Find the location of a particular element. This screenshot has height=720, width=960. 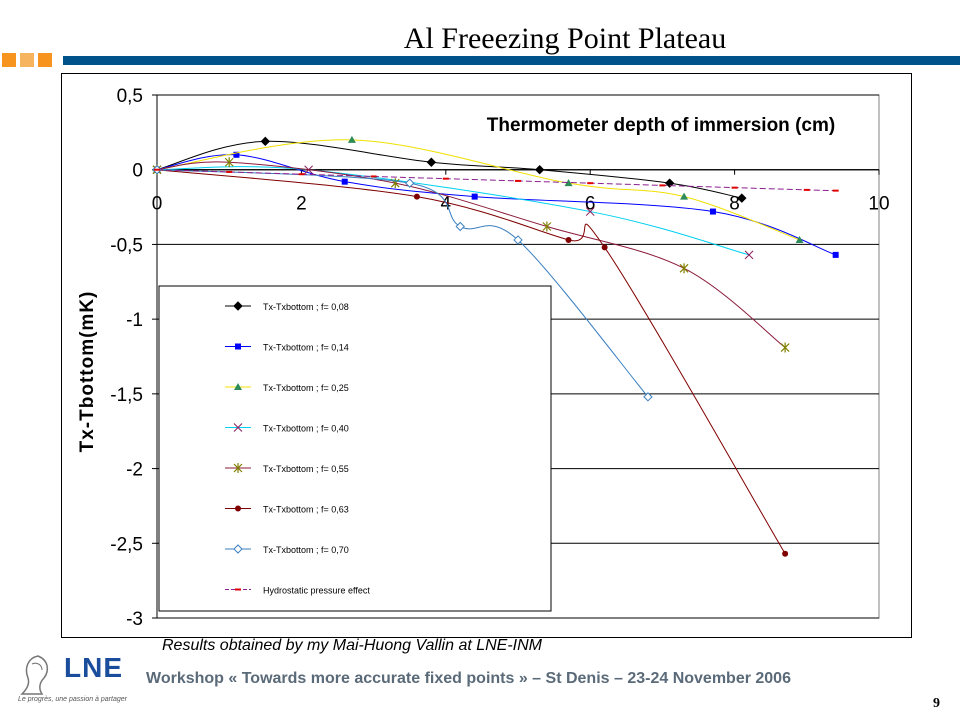

x-tick-label: 0 is located at coordinates (157, 204).